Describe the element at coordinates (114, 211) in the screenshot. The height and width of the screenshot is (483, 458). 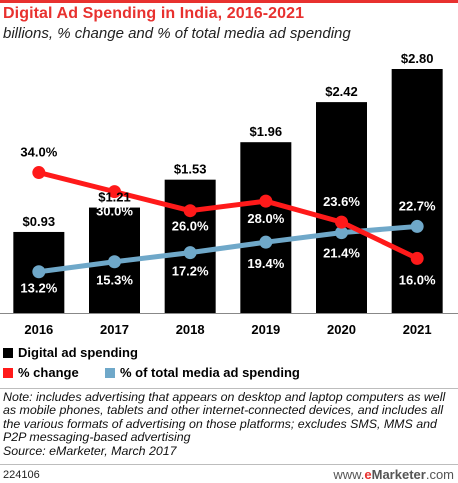
I see `pct-change-label-2017: 30.0%` at that location.